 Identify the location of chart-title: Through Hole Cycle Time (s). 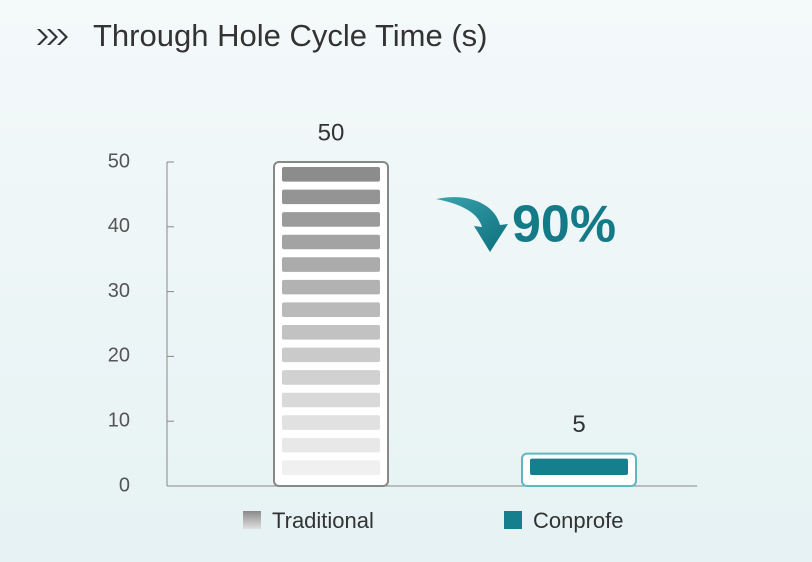
(290, 35).